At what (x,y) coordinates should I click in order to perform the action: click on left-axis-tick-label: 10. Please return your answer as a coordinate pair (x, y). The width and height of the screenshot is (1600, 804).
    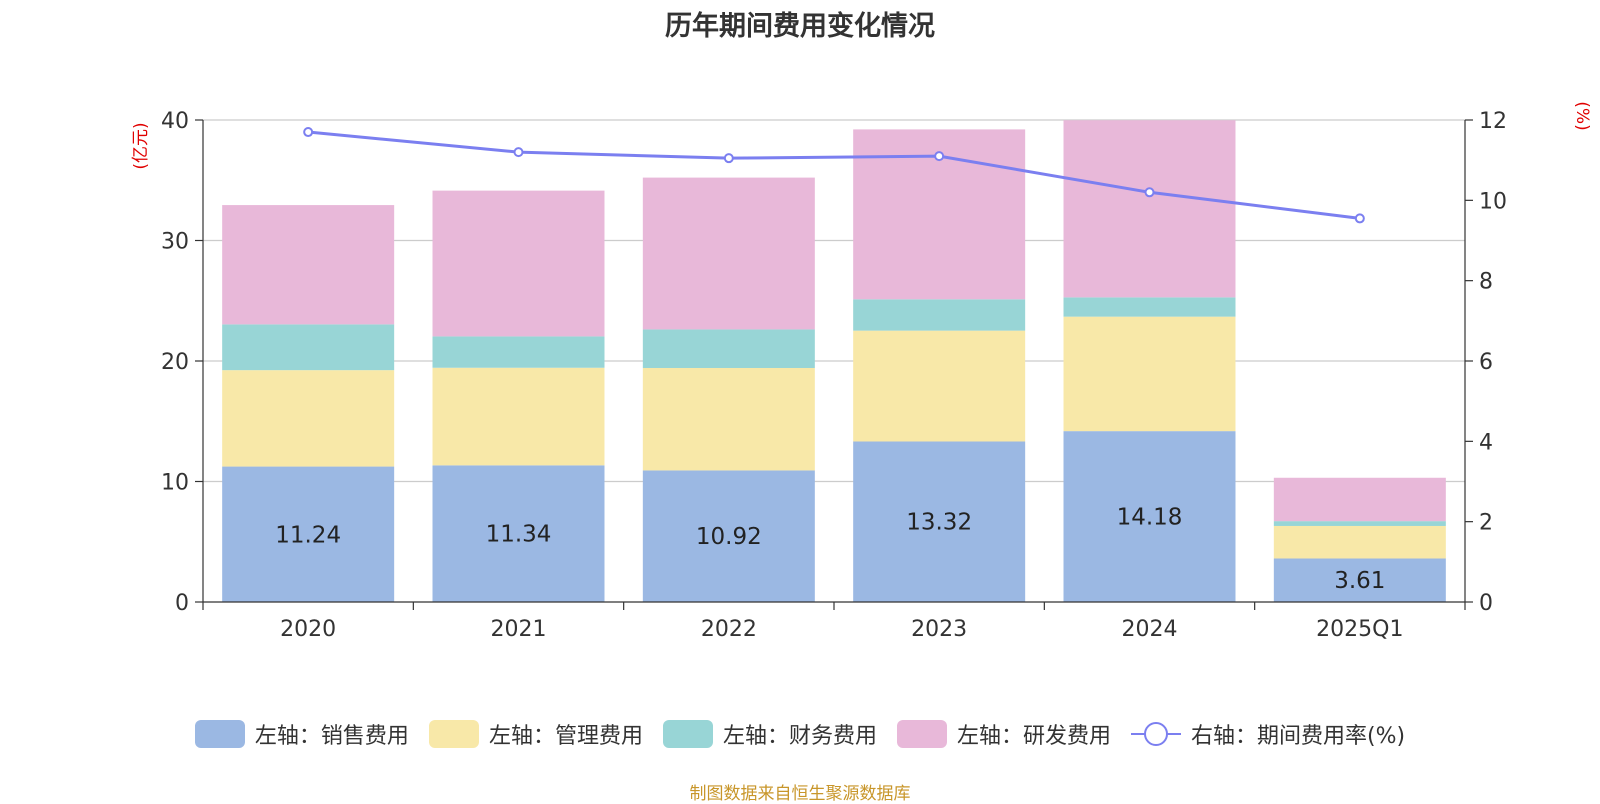
    Looking at the image, I should click on (175, 483).